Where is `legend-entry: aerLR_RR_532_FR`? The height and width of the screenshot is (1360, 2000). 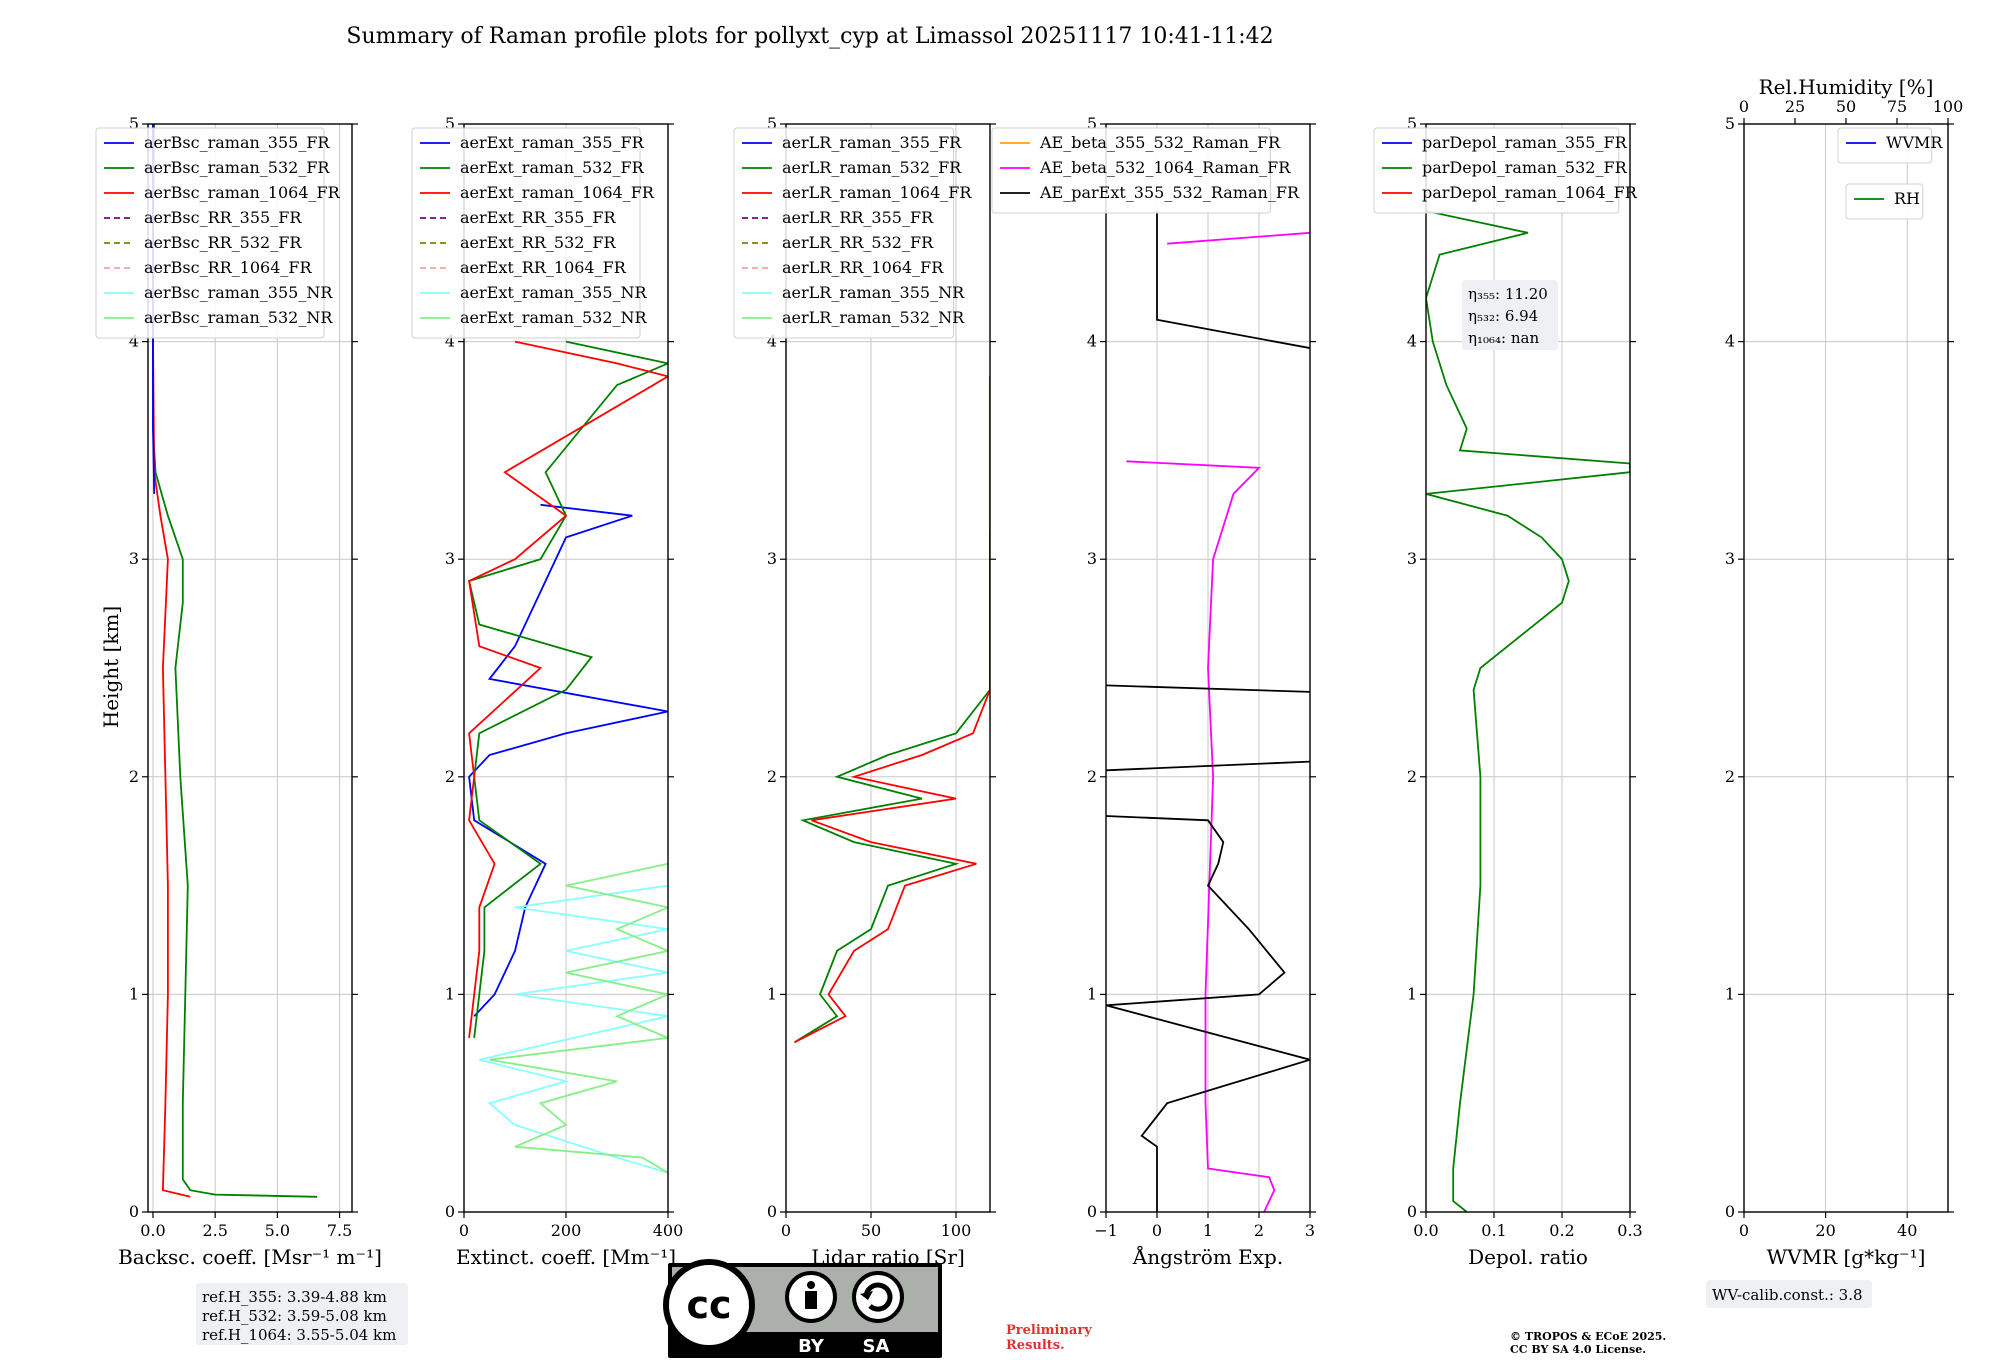
legend-entry: aerLR_RR_532_FR is located at coordinates (858, 242).